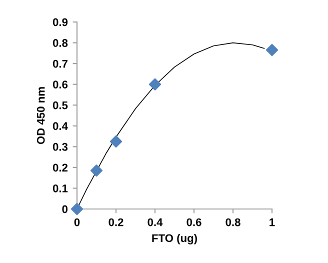  I want to click on x-tick-label: 0, so click(77, 222).